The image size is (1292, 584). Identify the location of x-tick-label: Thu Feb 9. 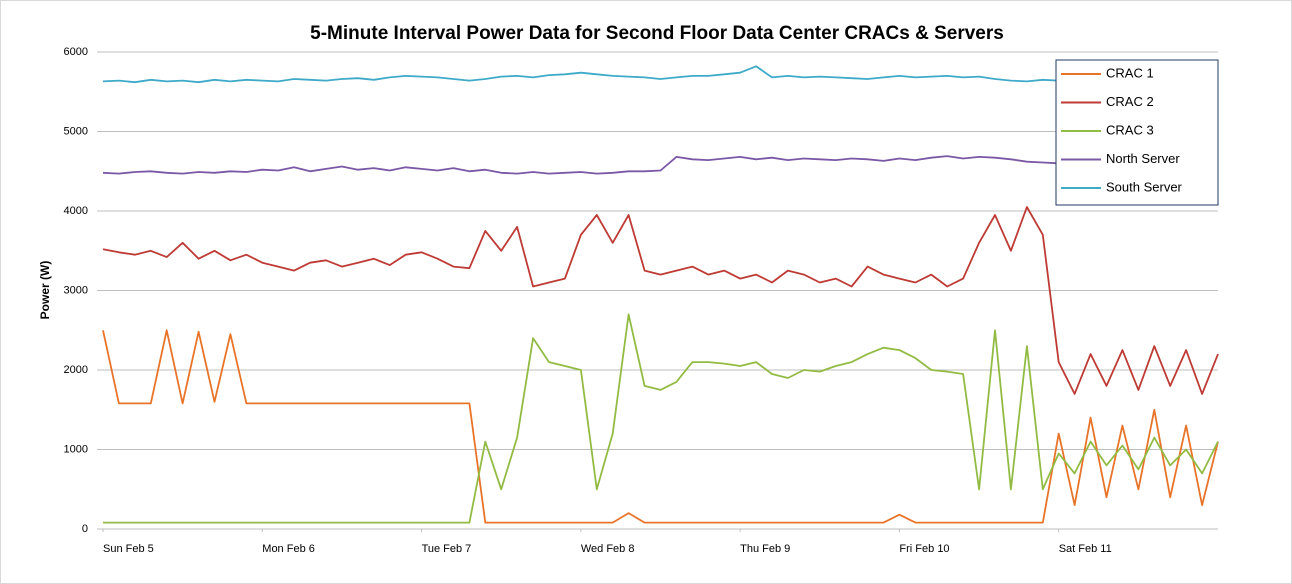
(765, 549).